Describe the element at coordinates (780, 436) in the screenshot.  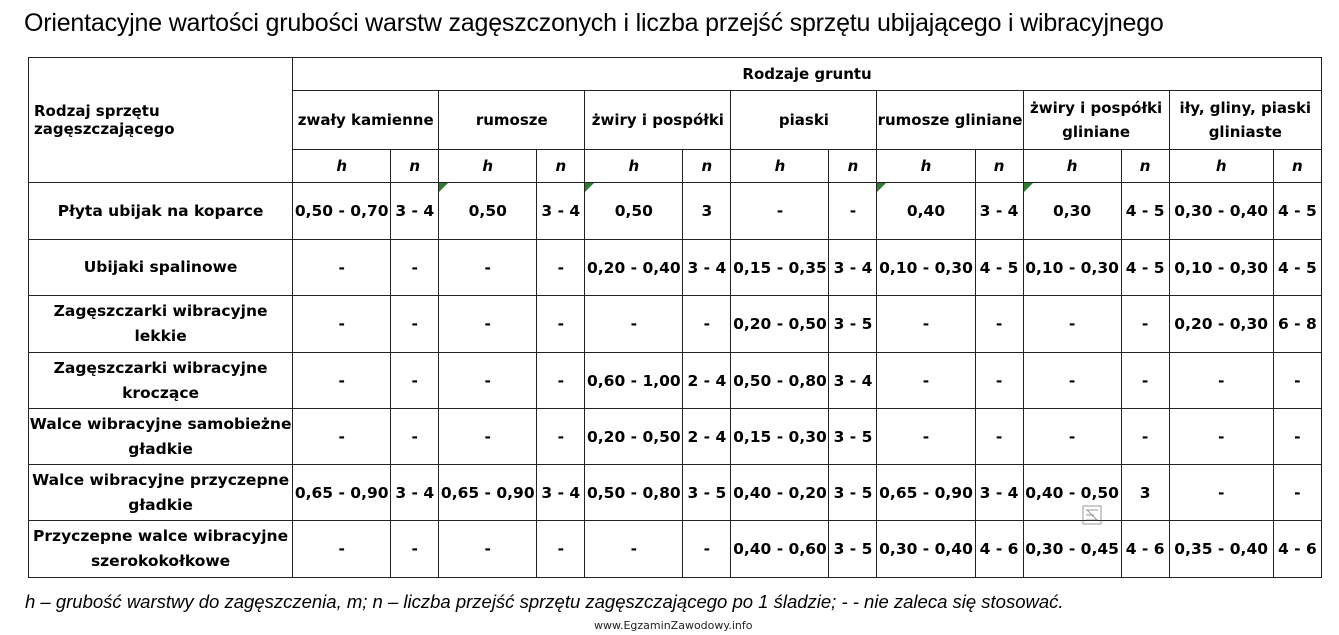
I see `h-value: 0,15 - 0,30` at that location.